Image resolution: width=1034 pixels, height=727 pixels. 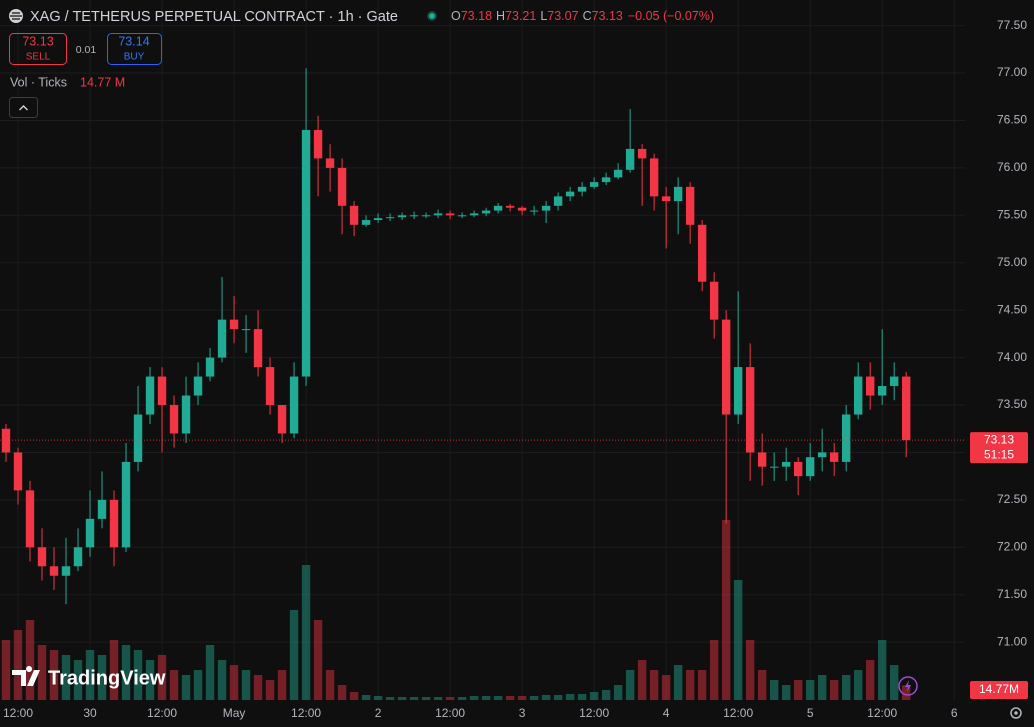 I want to click on y-tick-label: 72.00, so click(x=1012, y=546).